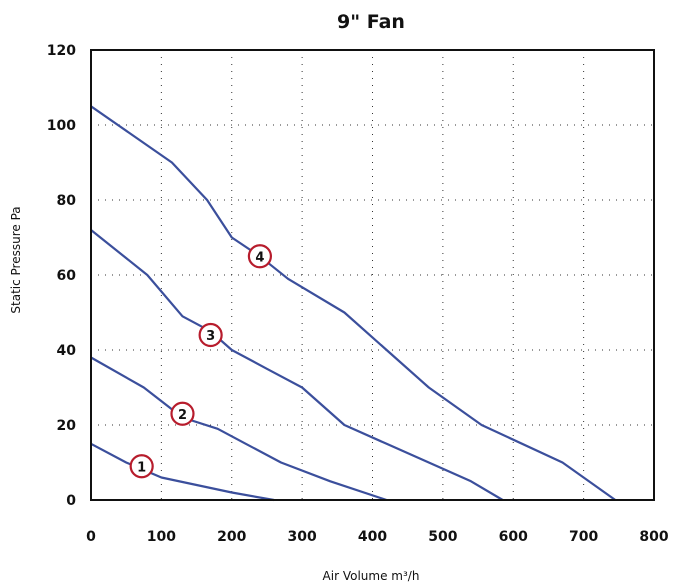 The height and width of the screenshot is (586, 673). Describe the element at coordinates (513, 537) in the screenshot. I see `x-tick-label: 600` at that location.